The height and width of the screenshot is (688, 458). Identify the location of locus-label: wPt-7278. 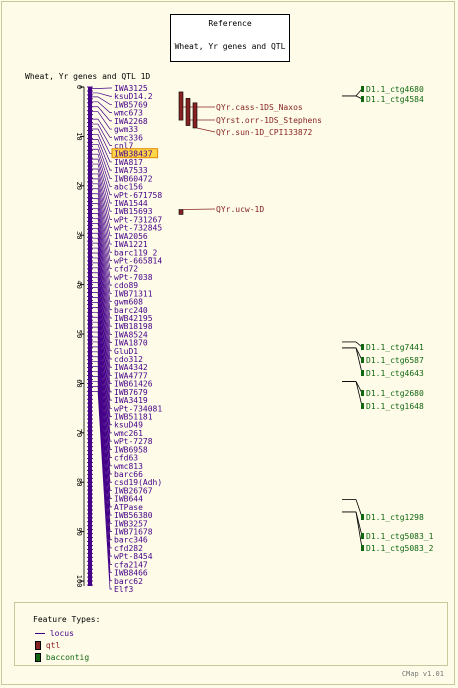
(133, 441).